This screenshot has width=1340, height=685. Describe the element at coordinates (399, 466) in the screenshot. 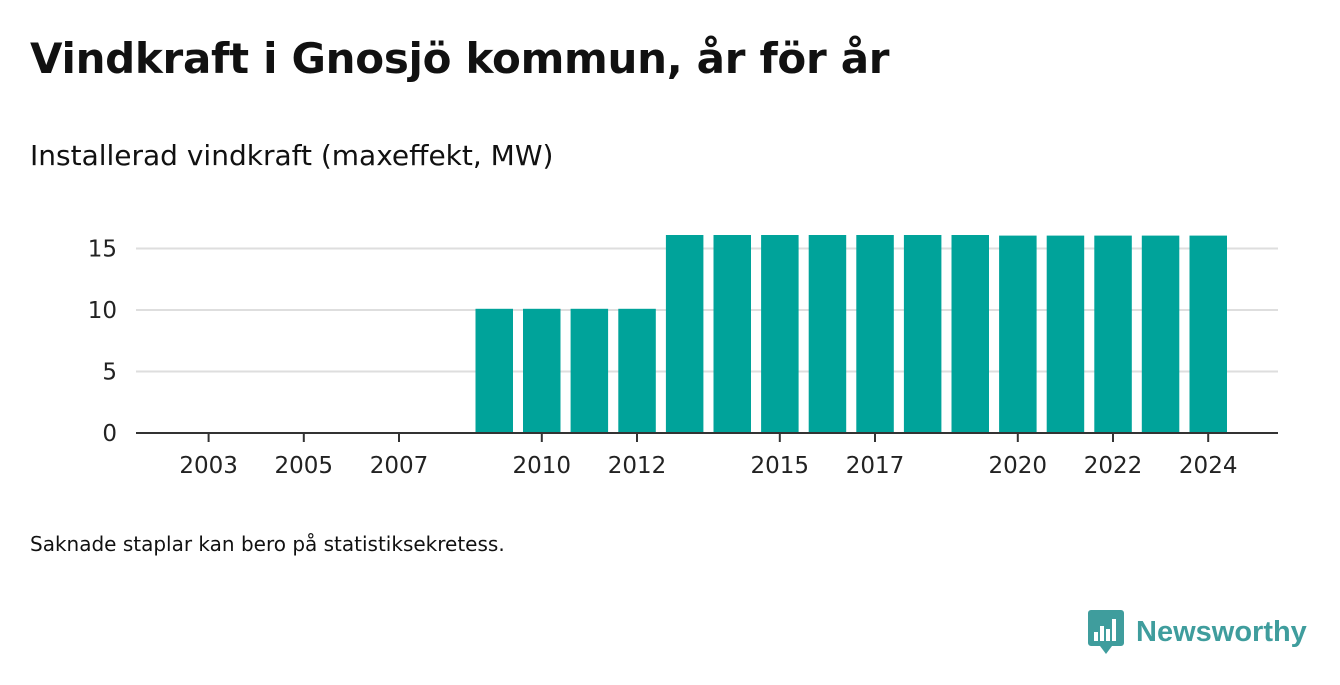

I see `x-tick-label: 2007` at that location.